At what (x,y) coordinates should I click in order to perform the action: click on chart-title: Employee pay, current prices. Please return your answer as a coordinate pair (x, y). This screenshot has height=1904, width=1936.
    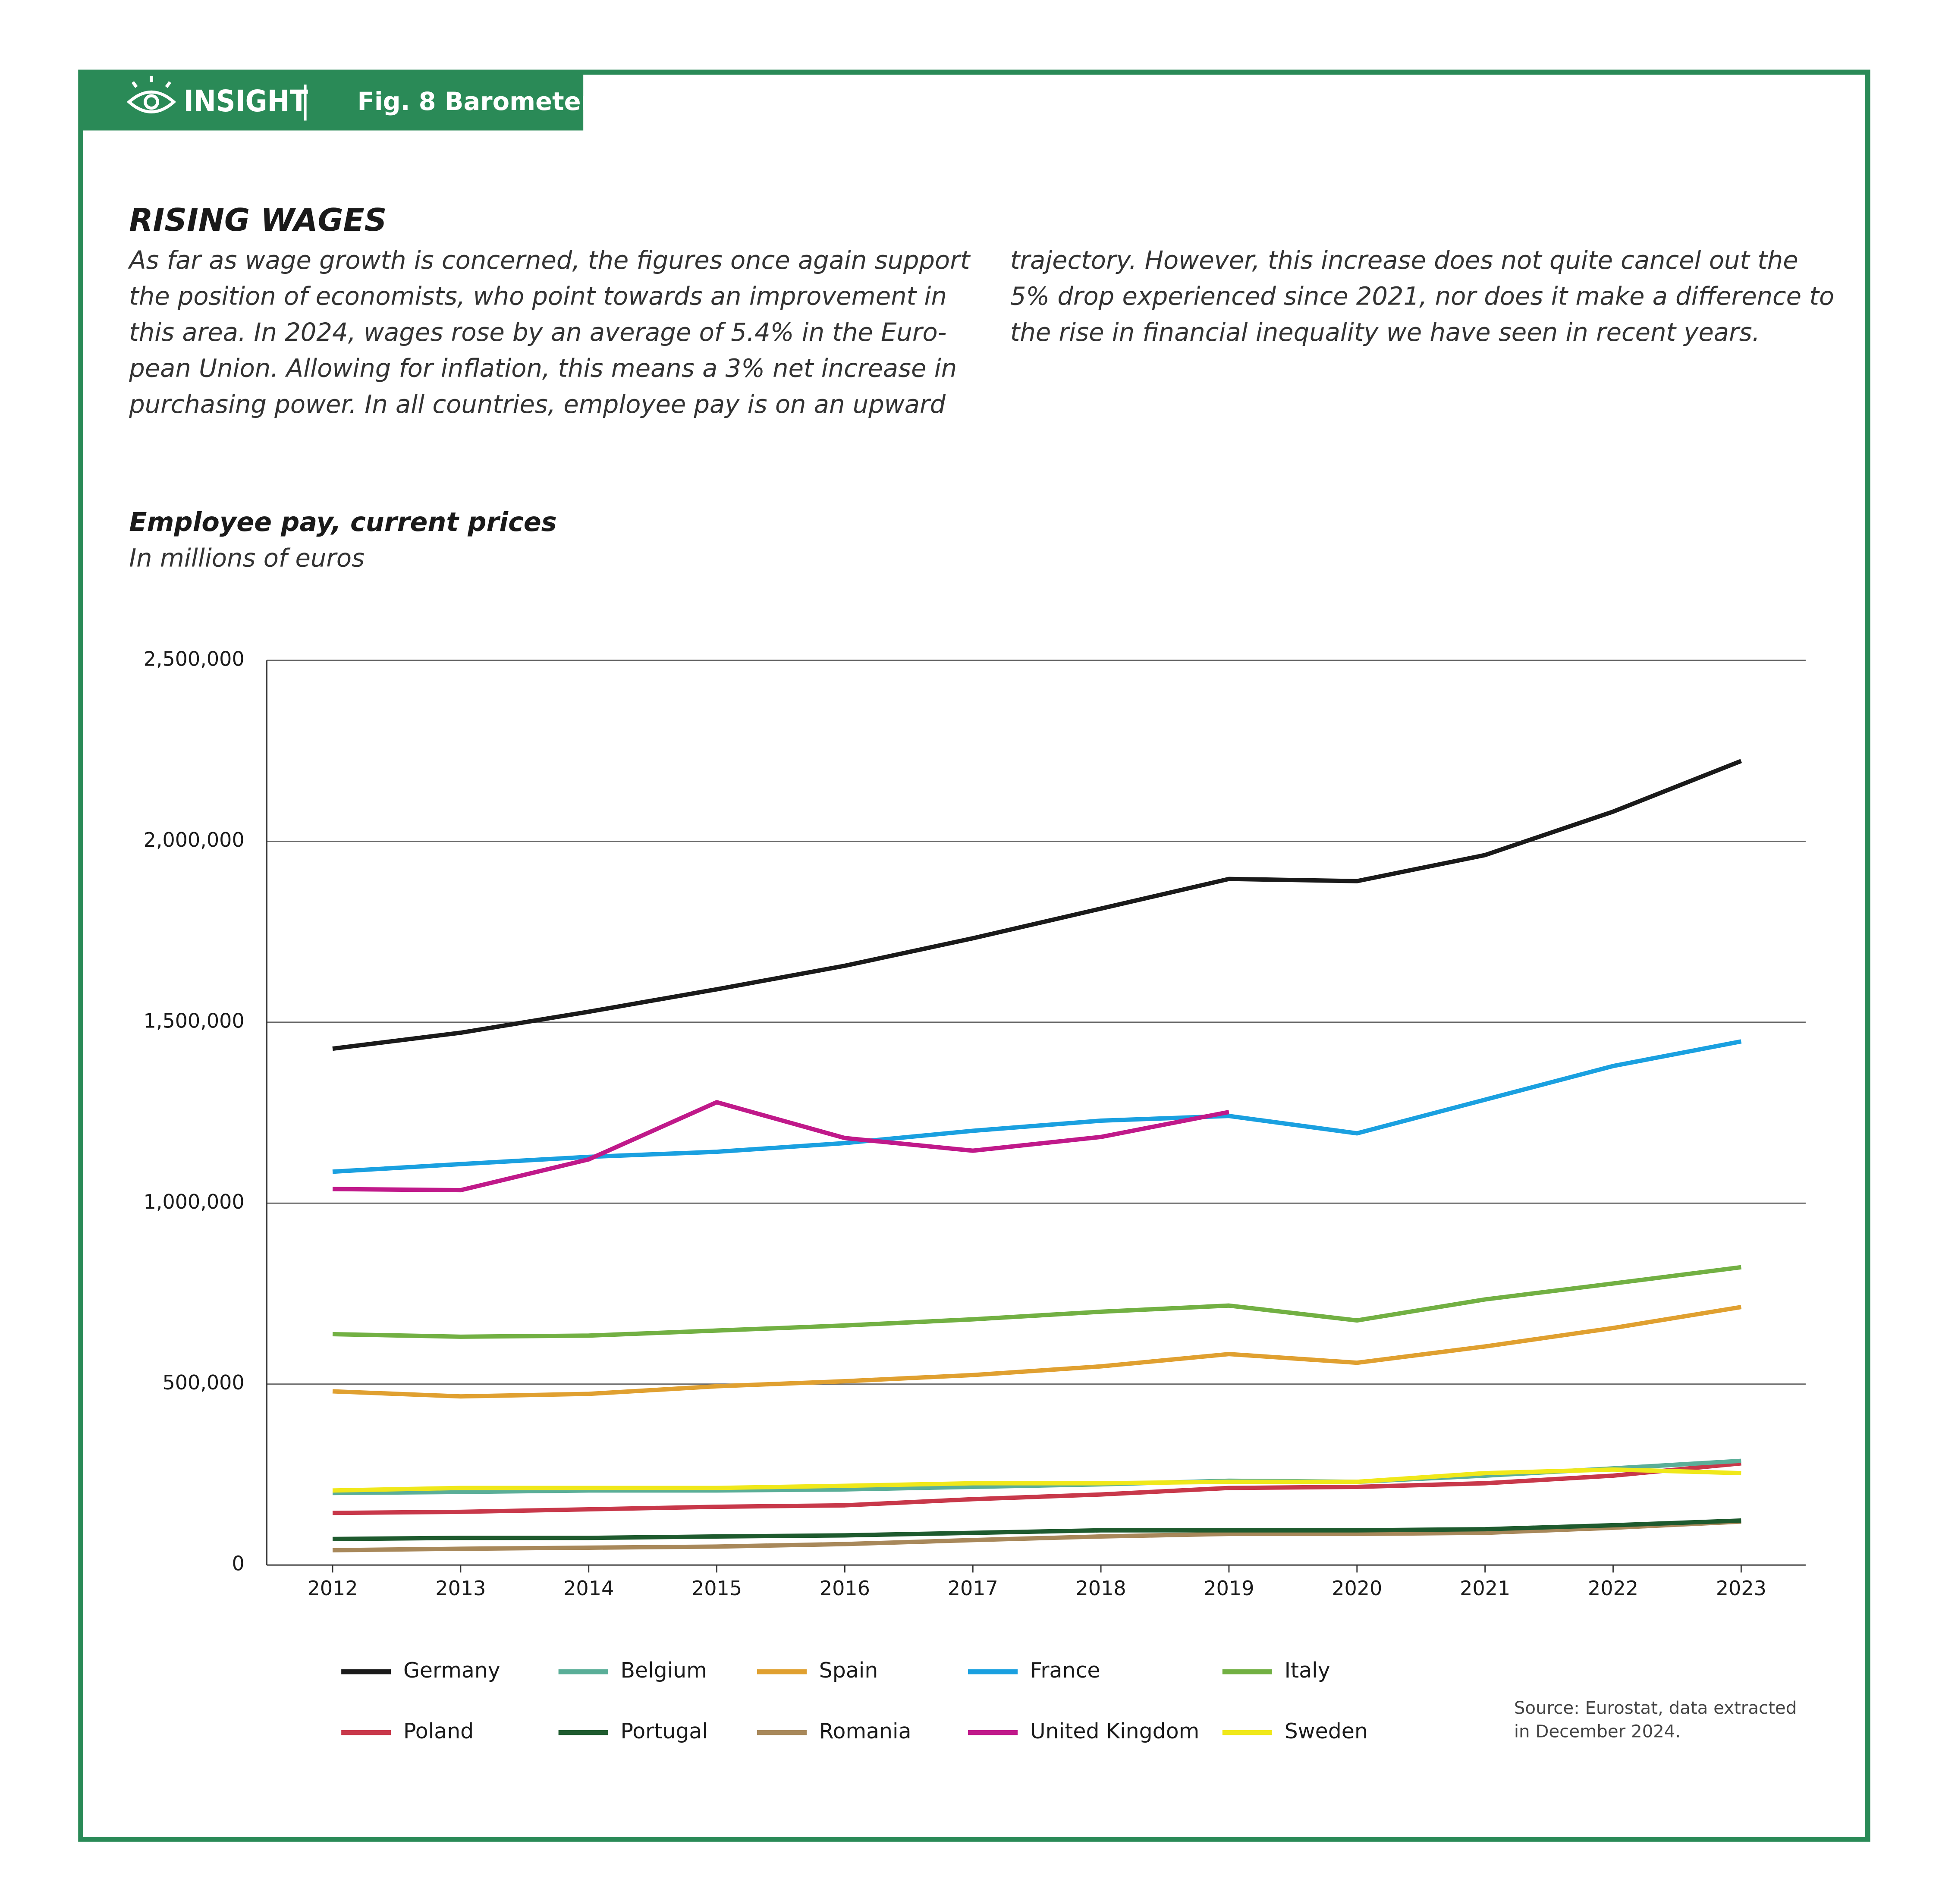
    Looking at the image, I should click on (343, 522).